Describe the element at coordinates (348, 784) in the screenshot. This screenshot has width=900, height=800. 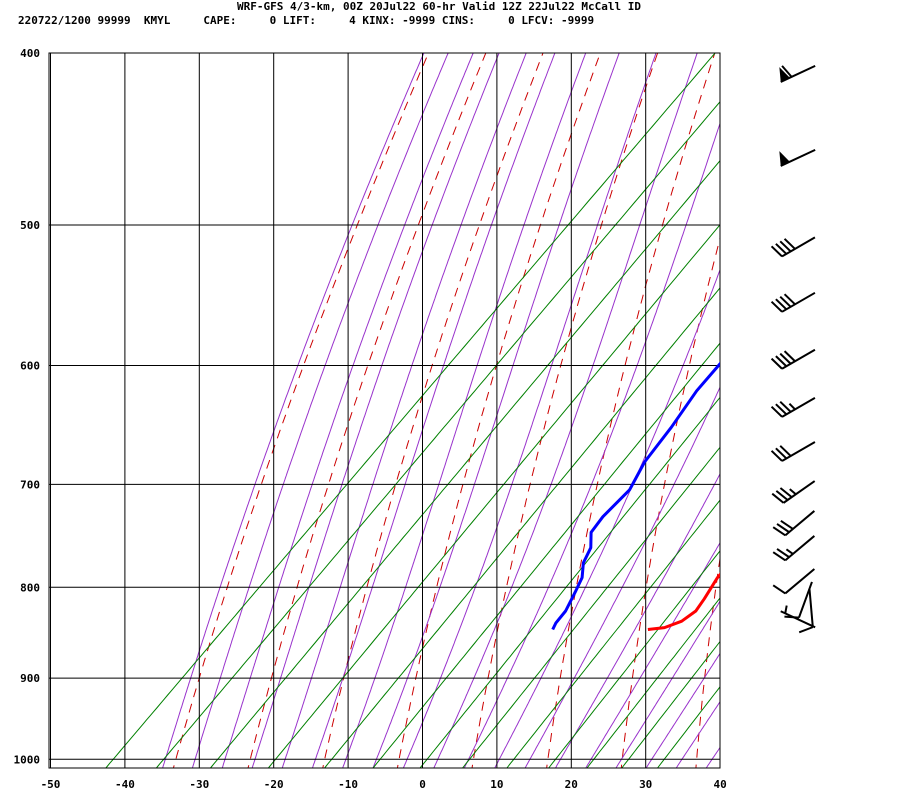
I see `temperature-tick-label: -10` at that location.